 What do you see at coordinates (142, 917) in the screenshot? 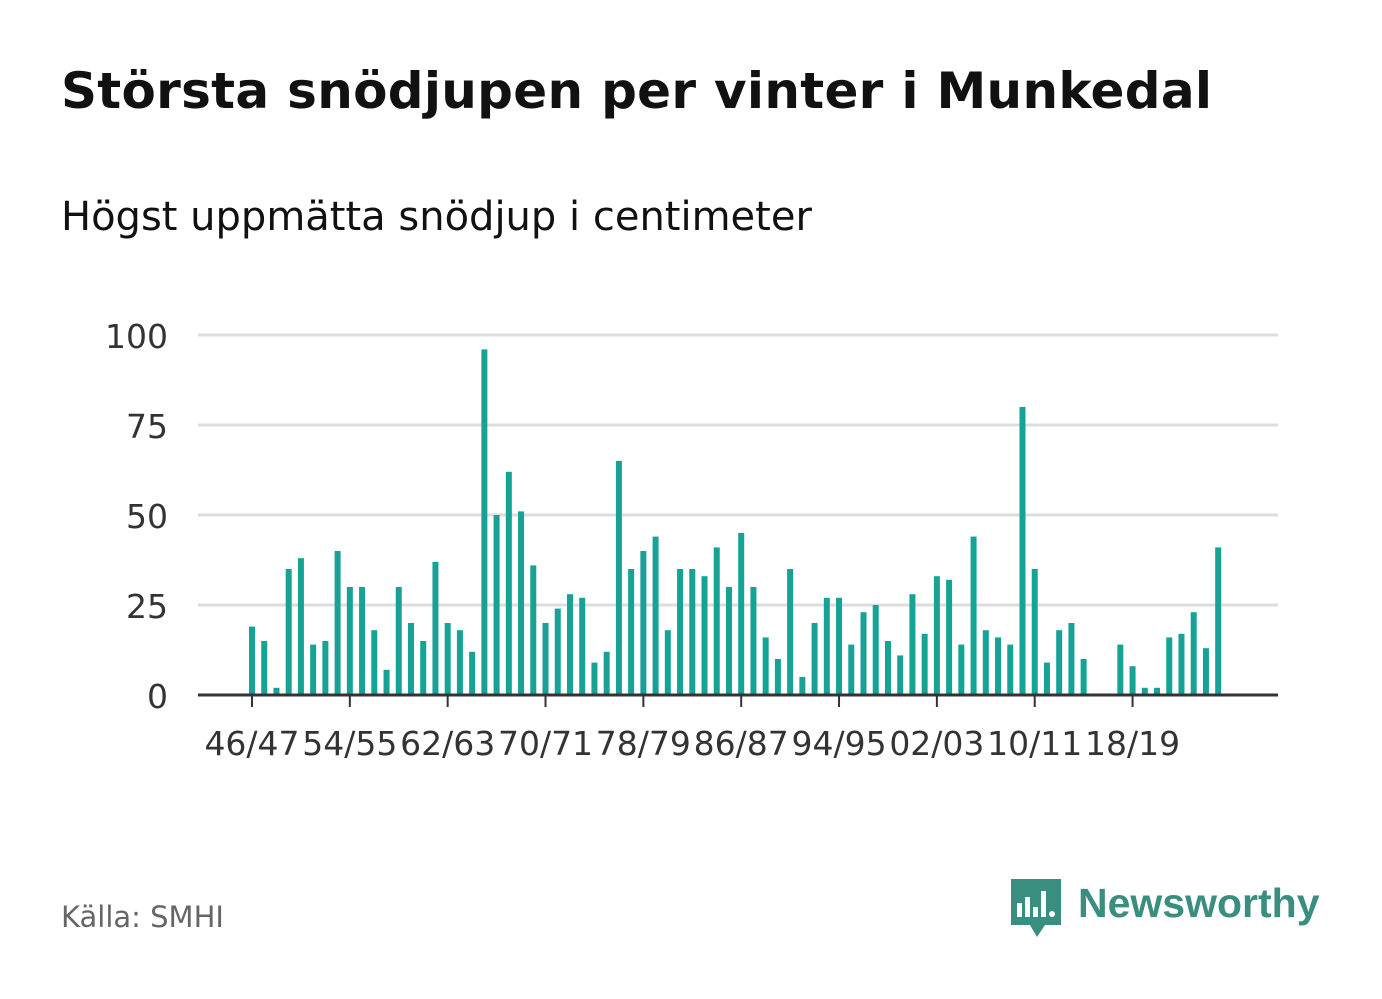
I see `source-note: Källa: SMHI` at bounding box center [142, 917].